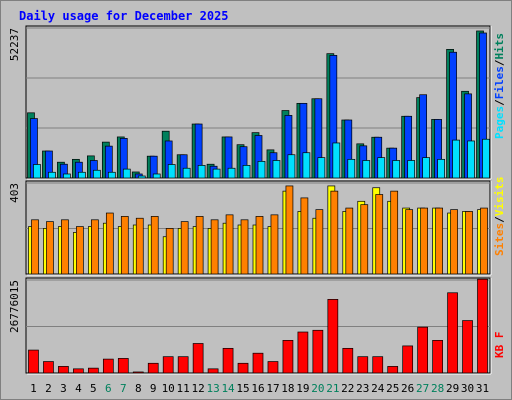  Describe the element at coordinates (317, 388) in the screenshot. I see `x-tick-label-day-20: 20` at that location.